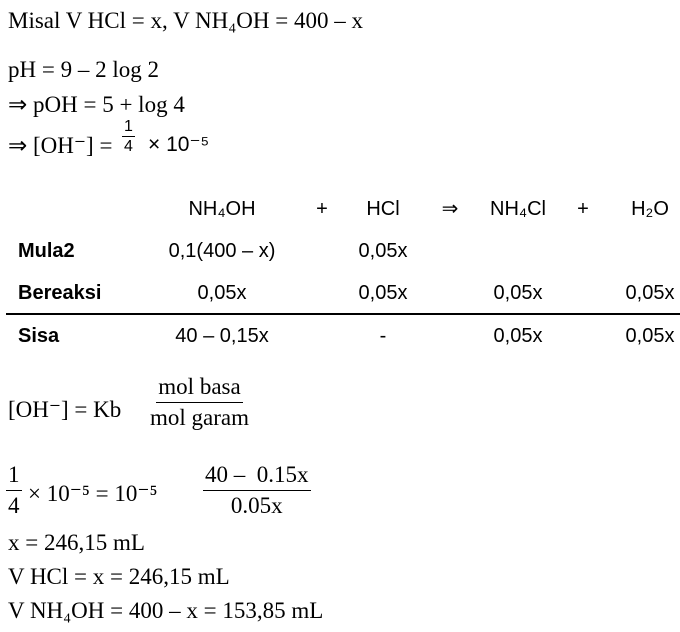  I want to click on intro: Misal V HCl = x, V NH₄OH = 400 – x, so click(185, 20).